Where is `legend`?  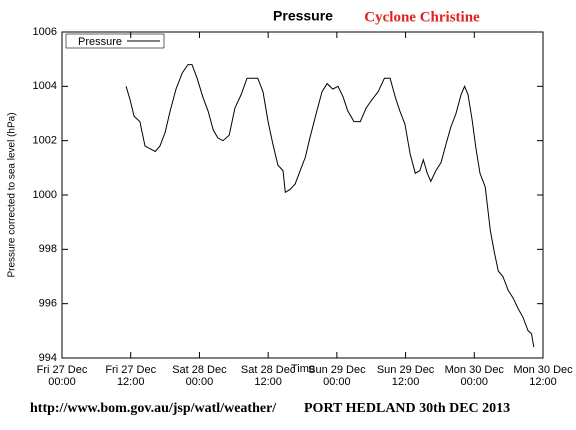
legend is located at coordinates (115, 41).